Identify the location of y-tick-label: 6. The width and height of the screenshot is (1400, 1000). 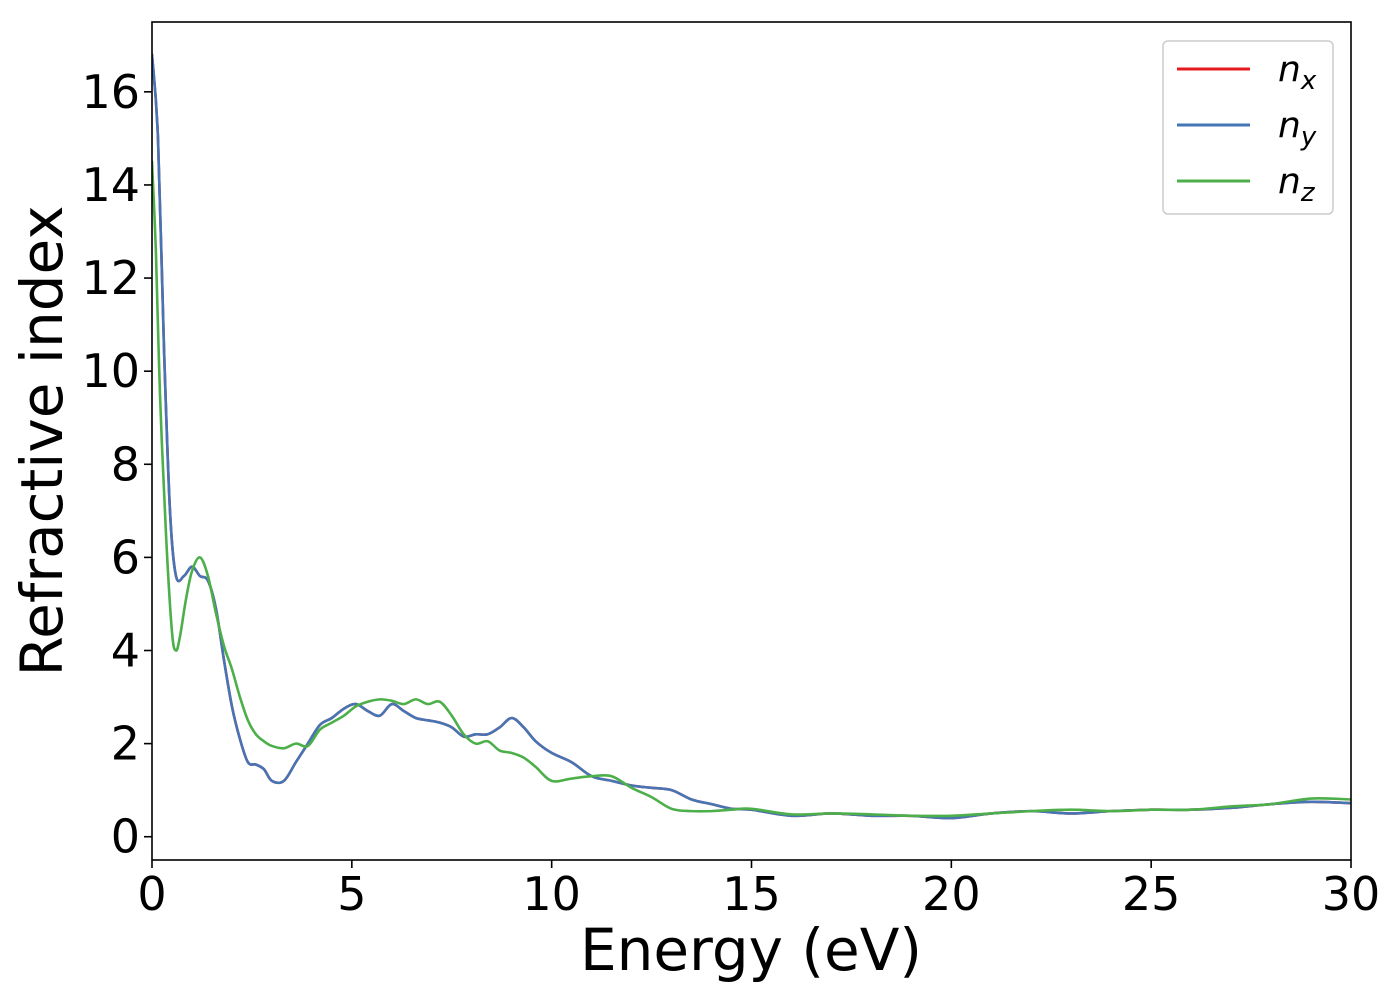
(125, 557).